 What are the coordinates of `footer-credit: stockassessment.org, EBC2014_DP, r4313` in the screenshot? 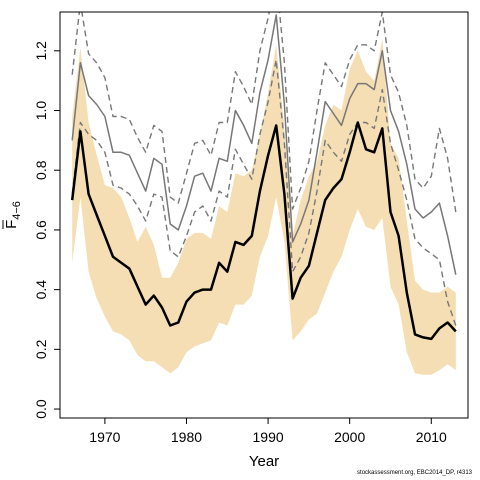 It's located at (414, 473).